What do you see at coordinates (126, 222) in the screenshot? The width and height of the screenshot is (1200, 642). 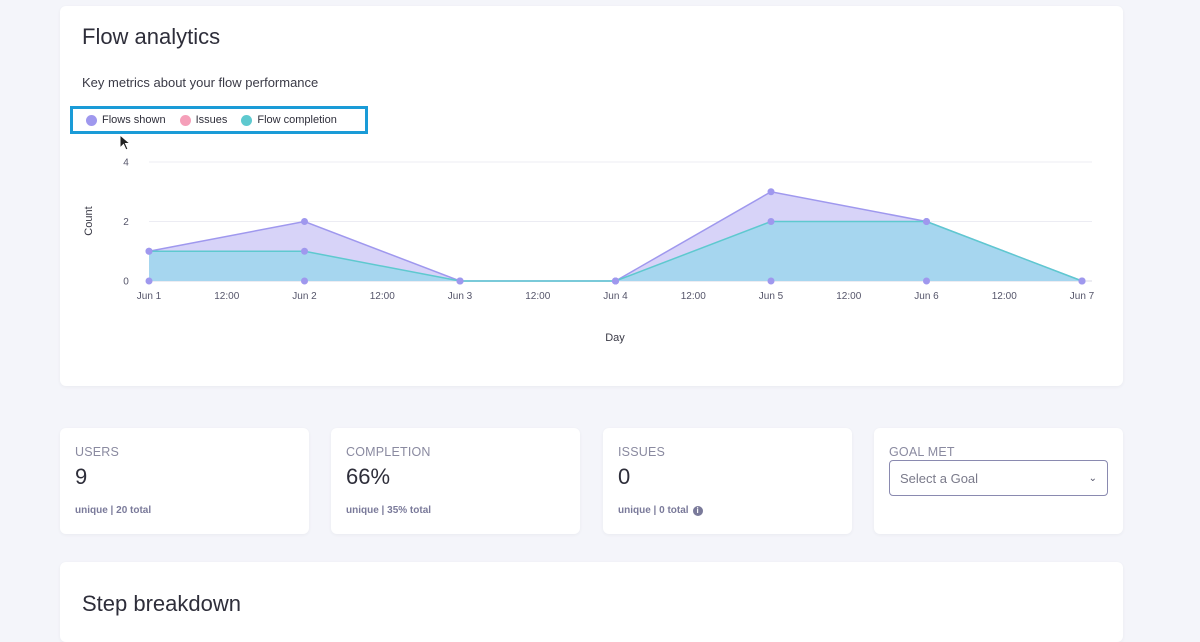 I see `y-tick-label: 2` at bounding box center [126, 222].